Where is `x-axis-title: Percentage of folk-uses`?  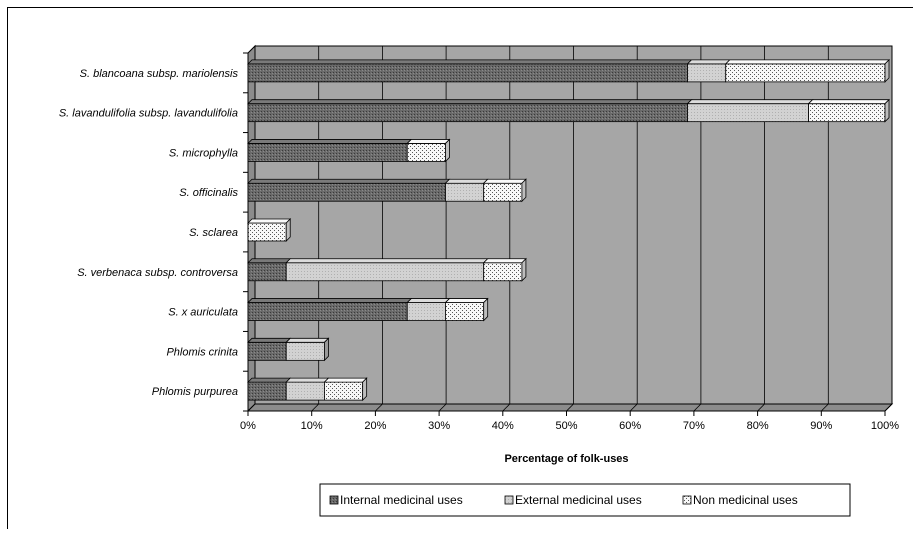
x-axis-title: Percentage of folk-uses is located at coordinates (566, 459).